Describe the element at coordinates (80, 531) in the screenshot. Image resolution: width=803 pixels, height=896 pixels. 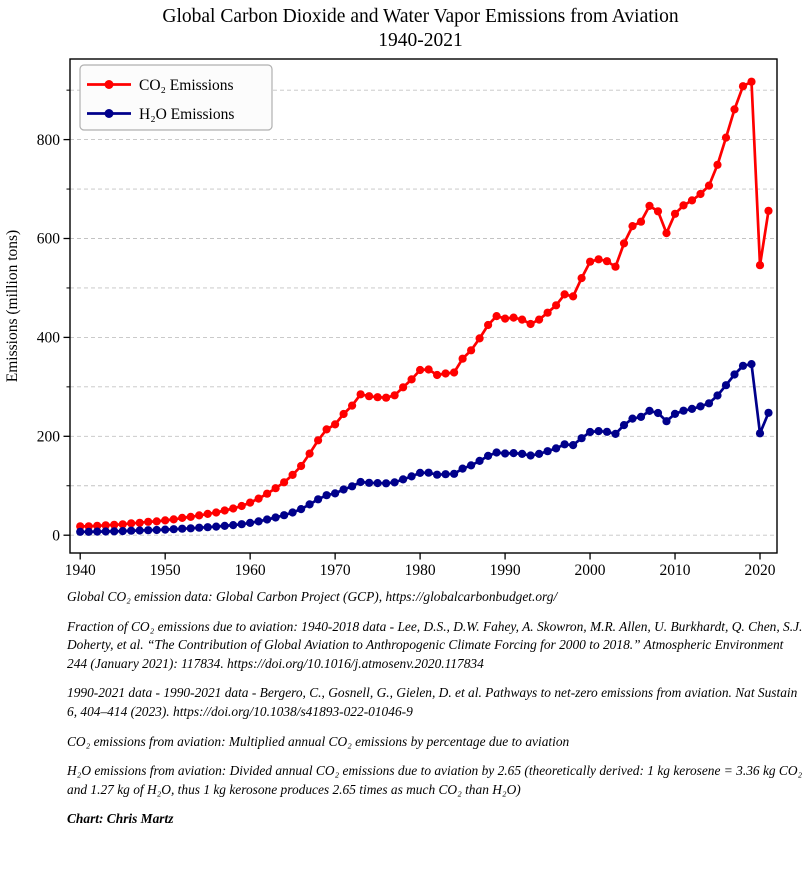
I see `h2o-point-1940` at that location.